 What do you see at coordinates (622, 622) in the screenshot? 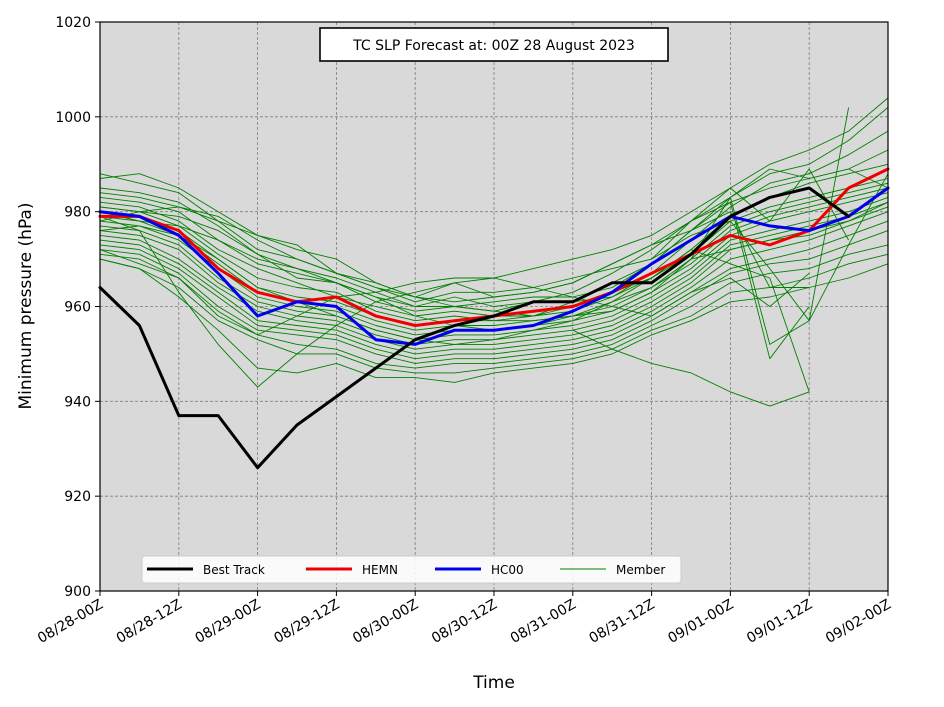
I see `x-tick-label: 08/31-12Z` at bounding box center [622, 622].